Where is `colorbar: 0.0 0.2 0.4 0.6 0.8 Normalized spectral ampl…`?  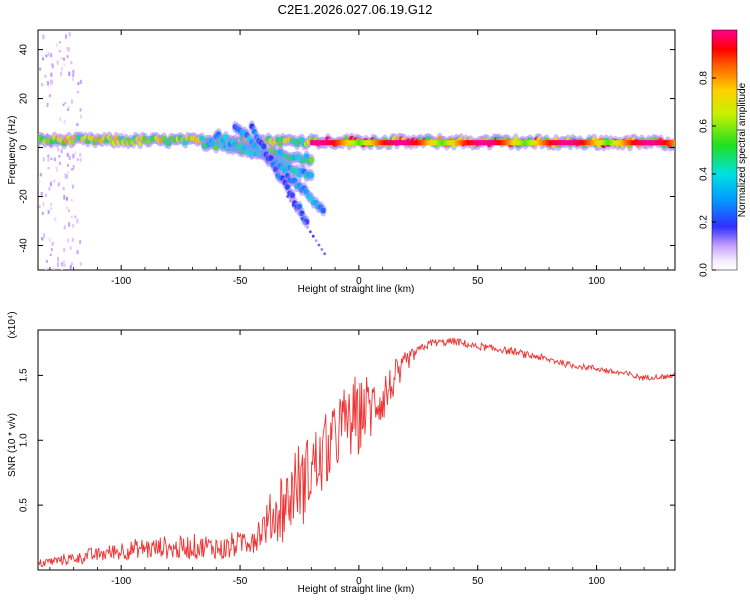 colorbar: 0.0 0.2 0.4 0.6 0.8 Normalized spectral ampl… is located at coordinates (723, 153).